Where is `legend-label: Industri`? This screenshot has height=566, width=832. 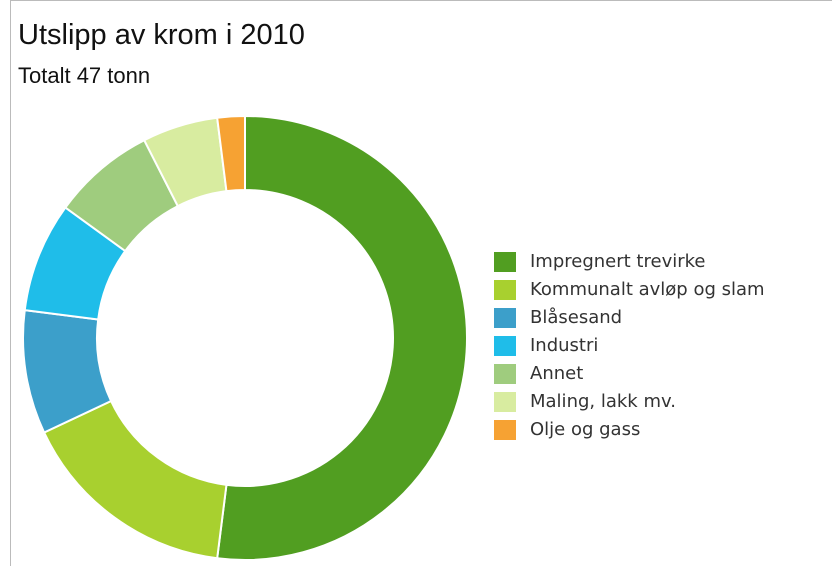
legend-label: Industri is located at coordinates (564, 345).